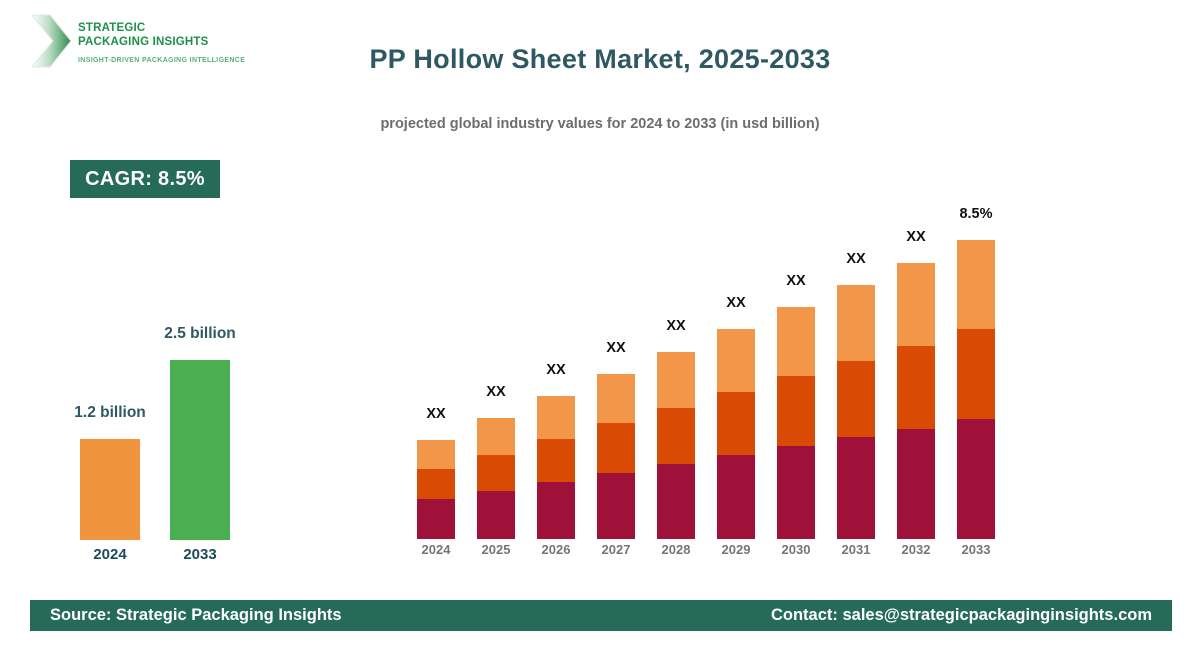 The height and width of the screenshot is (650, 1200). I want to click on bar-year-label-2032: 2032, so click(916, 549).